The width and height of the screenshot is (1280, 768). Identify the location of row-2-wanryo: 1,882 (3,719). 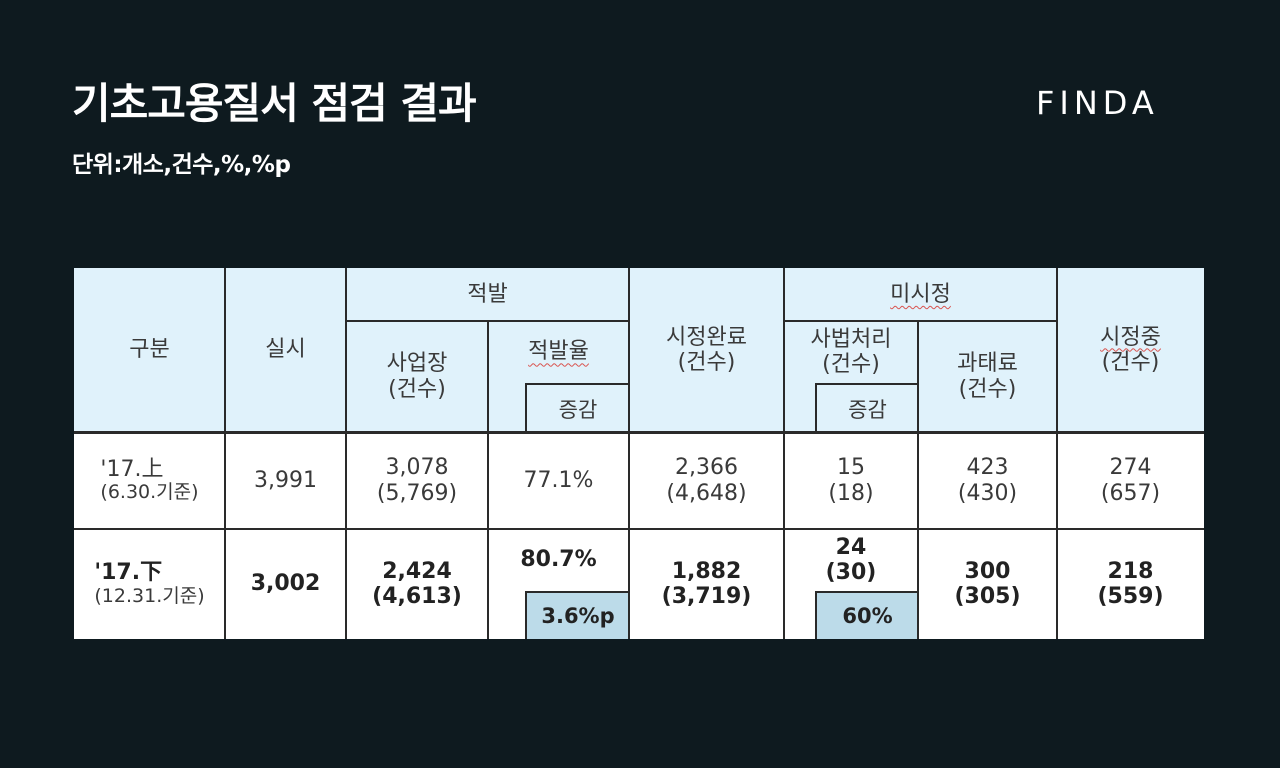
(706, 584).